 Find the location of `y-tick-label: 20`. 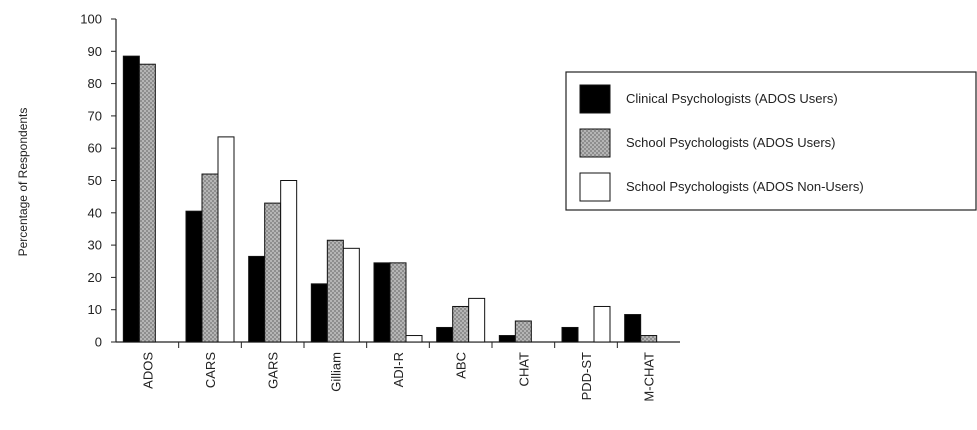

y-tick-label: 20 is located at coordinates (95, 277).